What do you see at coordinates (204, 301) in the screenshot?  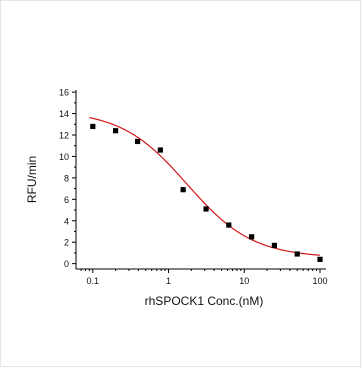 I see `x-axis-label: rhSPOCK1 Conc.(nM)` at bounding box center [204, 301].